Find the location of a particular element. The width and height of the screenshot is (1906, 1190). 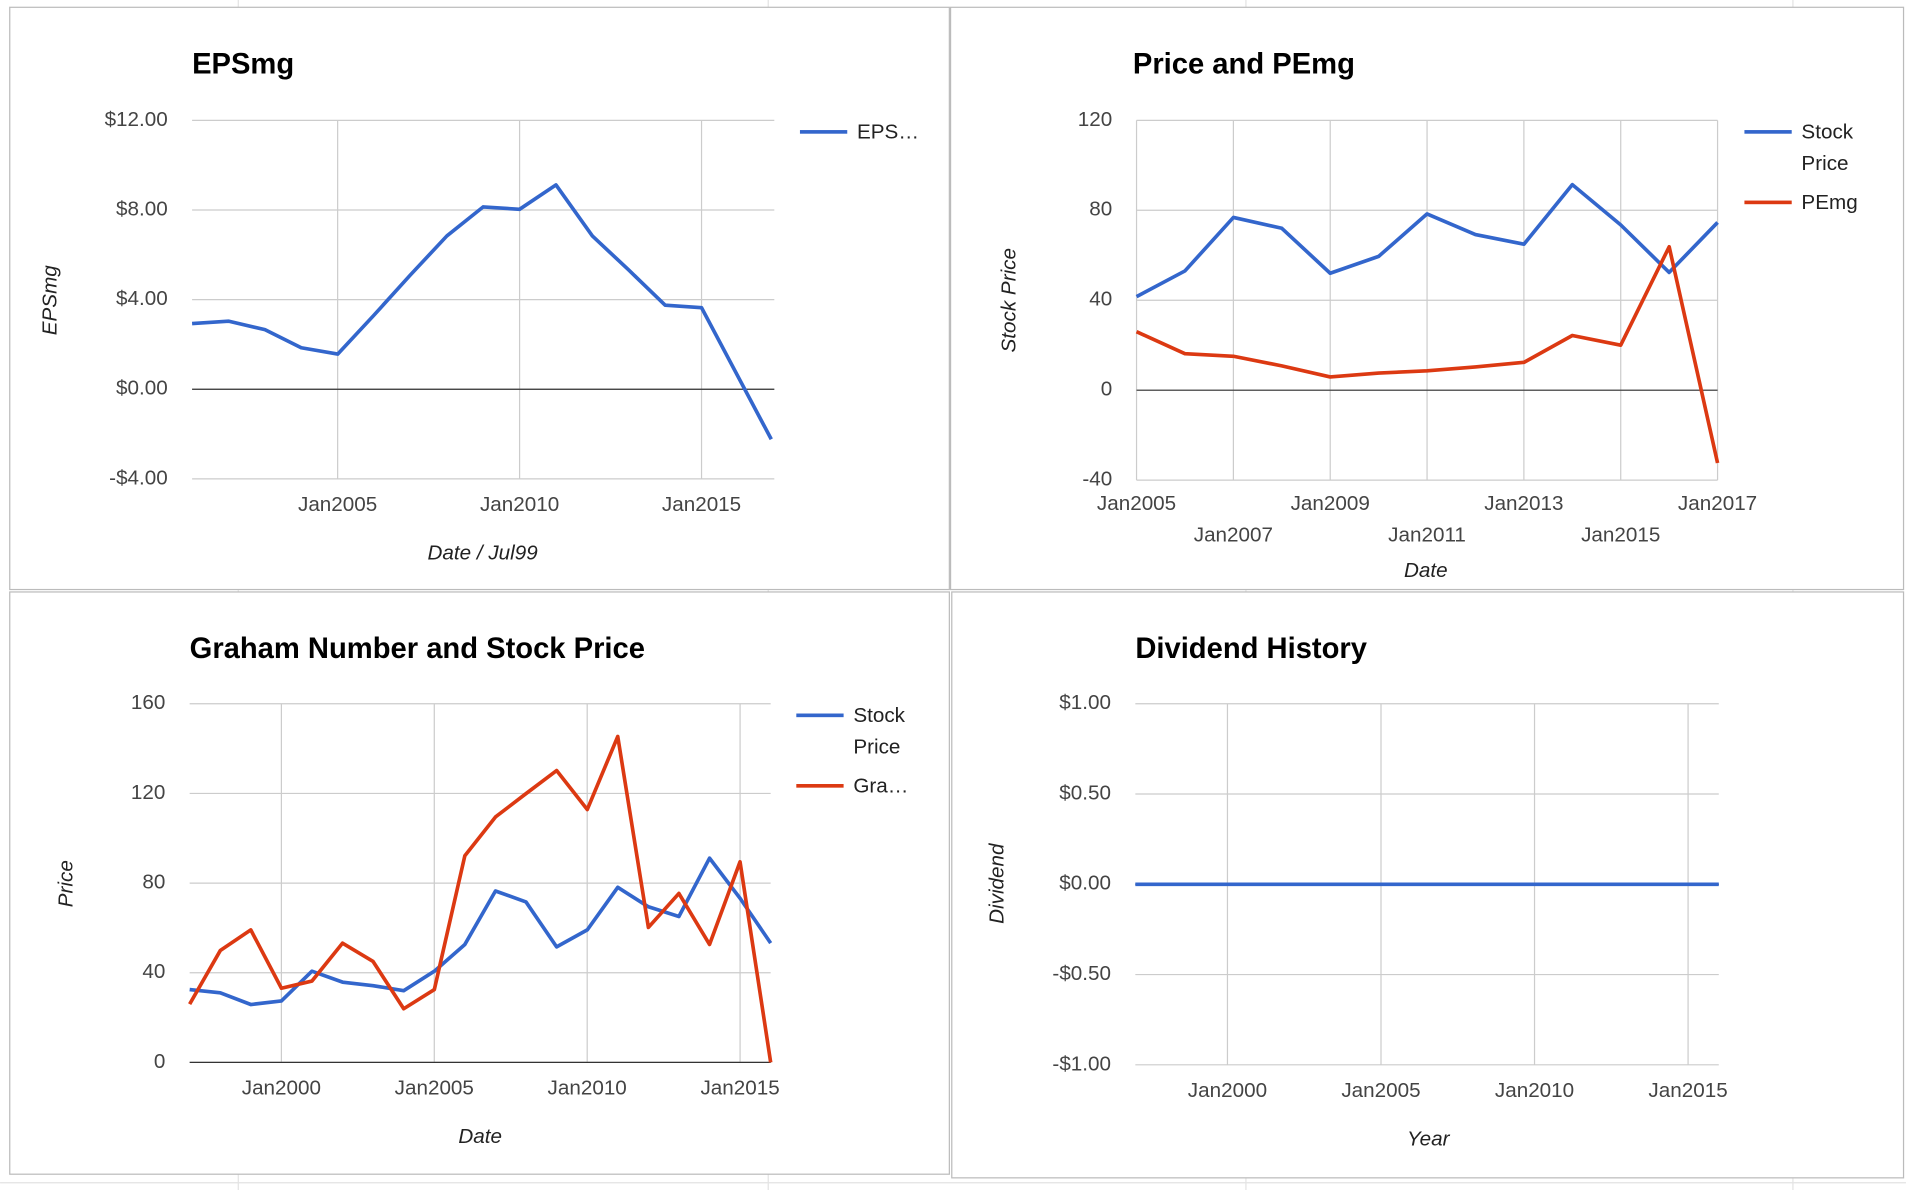

y-tick-label: $1.00 is located at coordinates (1085, 702).